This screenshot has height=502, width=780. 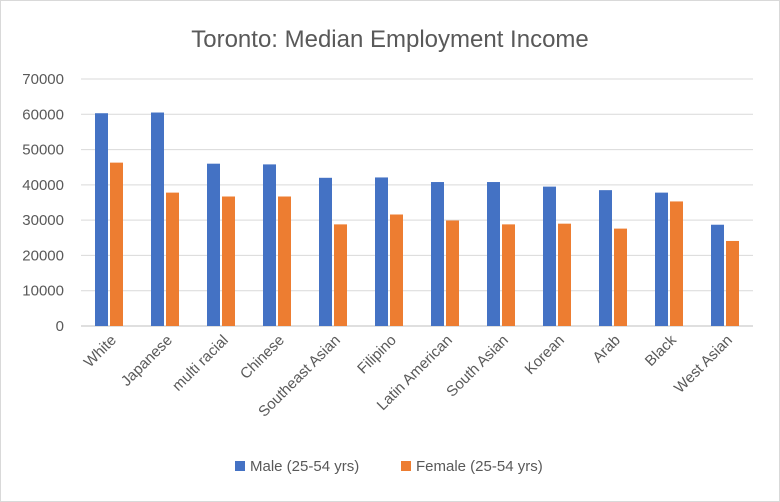 What do you see at coordinates (389, 466) in the screenshot?
I see `legend: Male (25-54 yrs) Female (25-54 yrs)` at bounding box center [389, 466].